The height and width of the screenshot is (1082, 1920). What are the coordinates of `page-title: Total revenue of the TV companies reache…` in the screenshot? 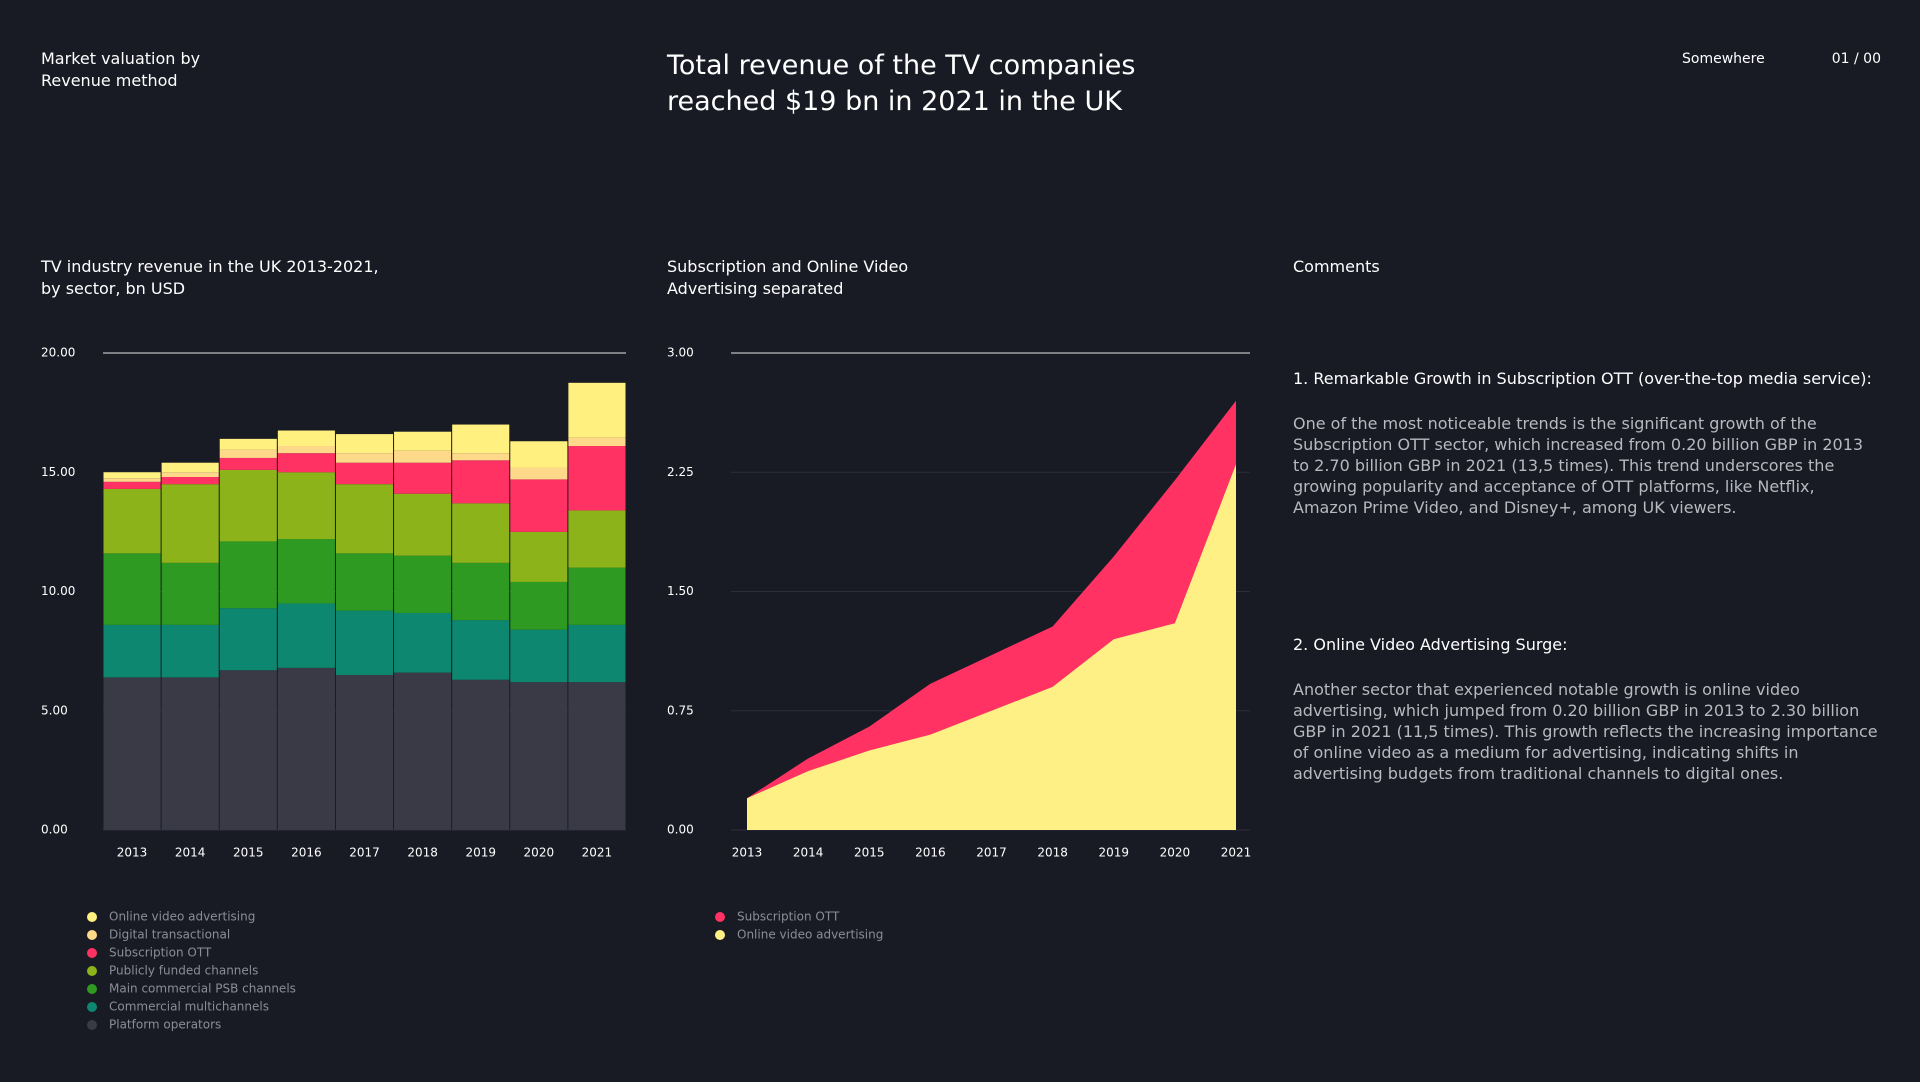 It's located at (901, 83).